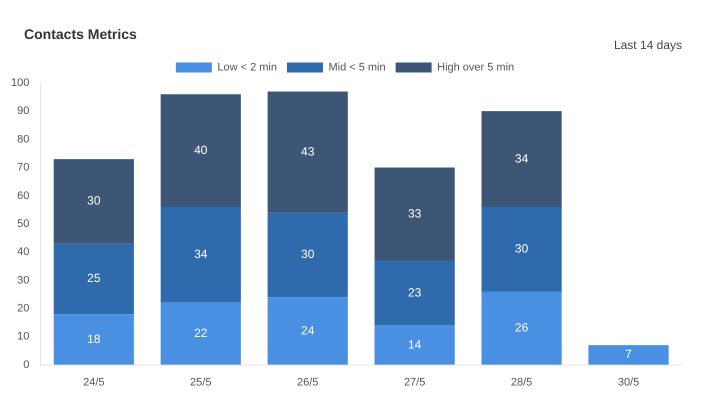 This screenshot has width=710, height=409. I want to click on x-tick-label: 28/5, so click(521, 382).